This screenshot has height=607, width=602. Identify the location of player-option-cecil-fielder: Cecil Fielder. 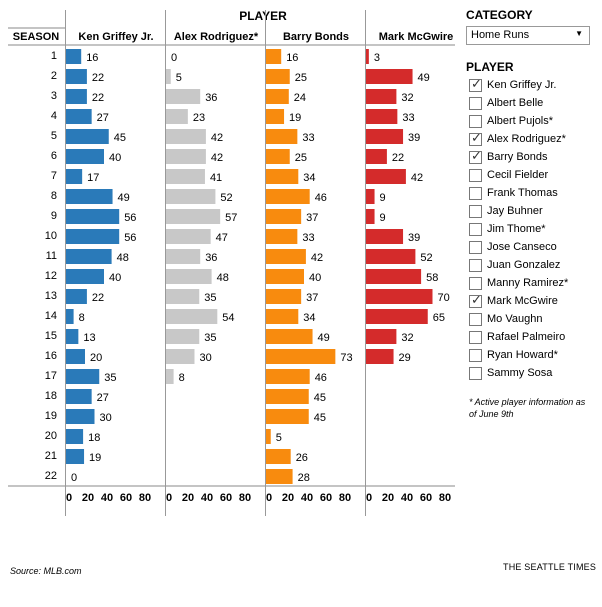
(518, 175).